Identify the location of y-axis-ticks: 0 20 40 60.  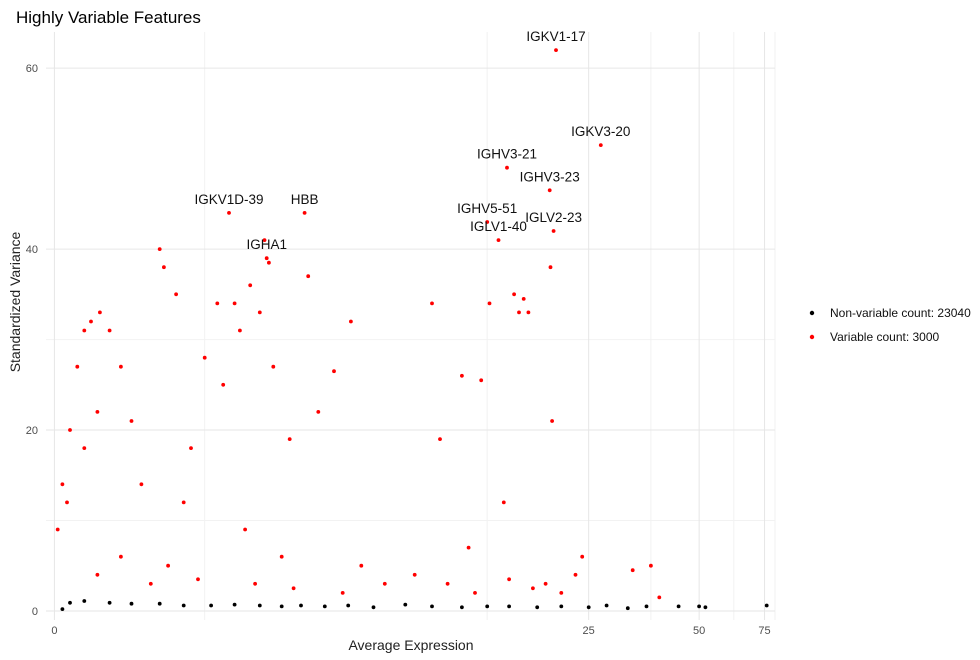
(32, 340).